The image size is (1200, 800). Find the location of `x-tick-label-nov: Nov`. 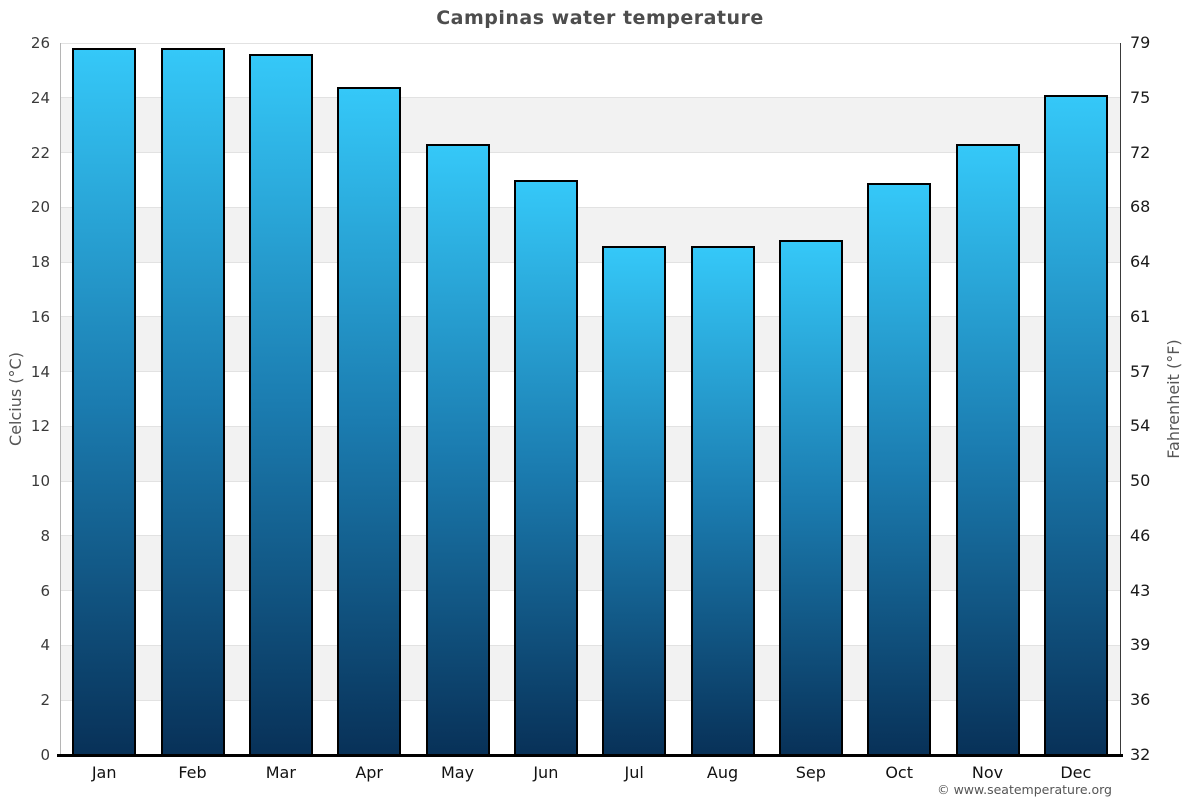

x-tick-label-nov: Nov is located at coordinates (987, 772).